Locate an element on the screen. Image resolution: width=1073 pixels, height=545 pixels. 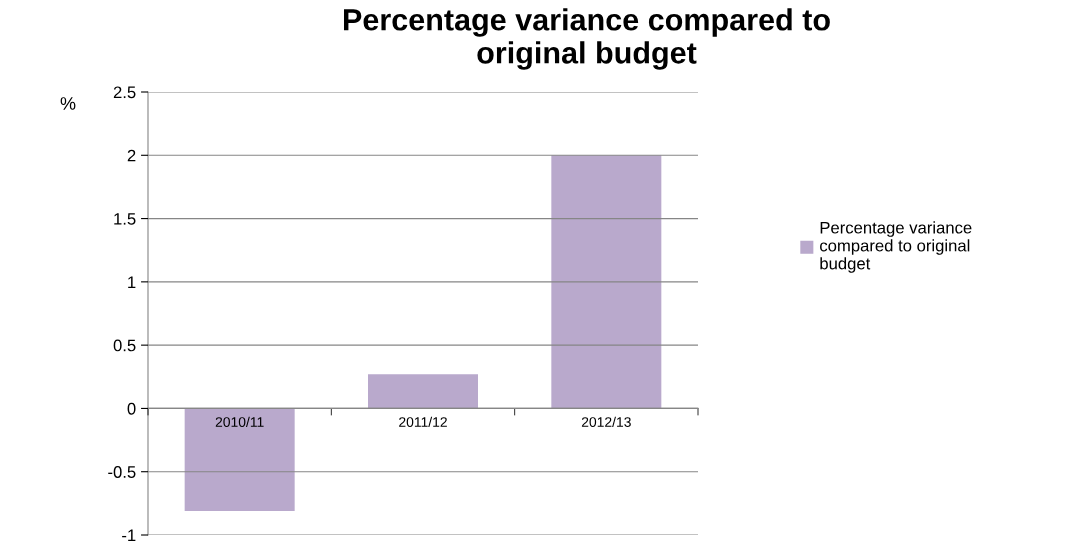
x-tick-label: 2011/12 is located at coordinates (423, 421).